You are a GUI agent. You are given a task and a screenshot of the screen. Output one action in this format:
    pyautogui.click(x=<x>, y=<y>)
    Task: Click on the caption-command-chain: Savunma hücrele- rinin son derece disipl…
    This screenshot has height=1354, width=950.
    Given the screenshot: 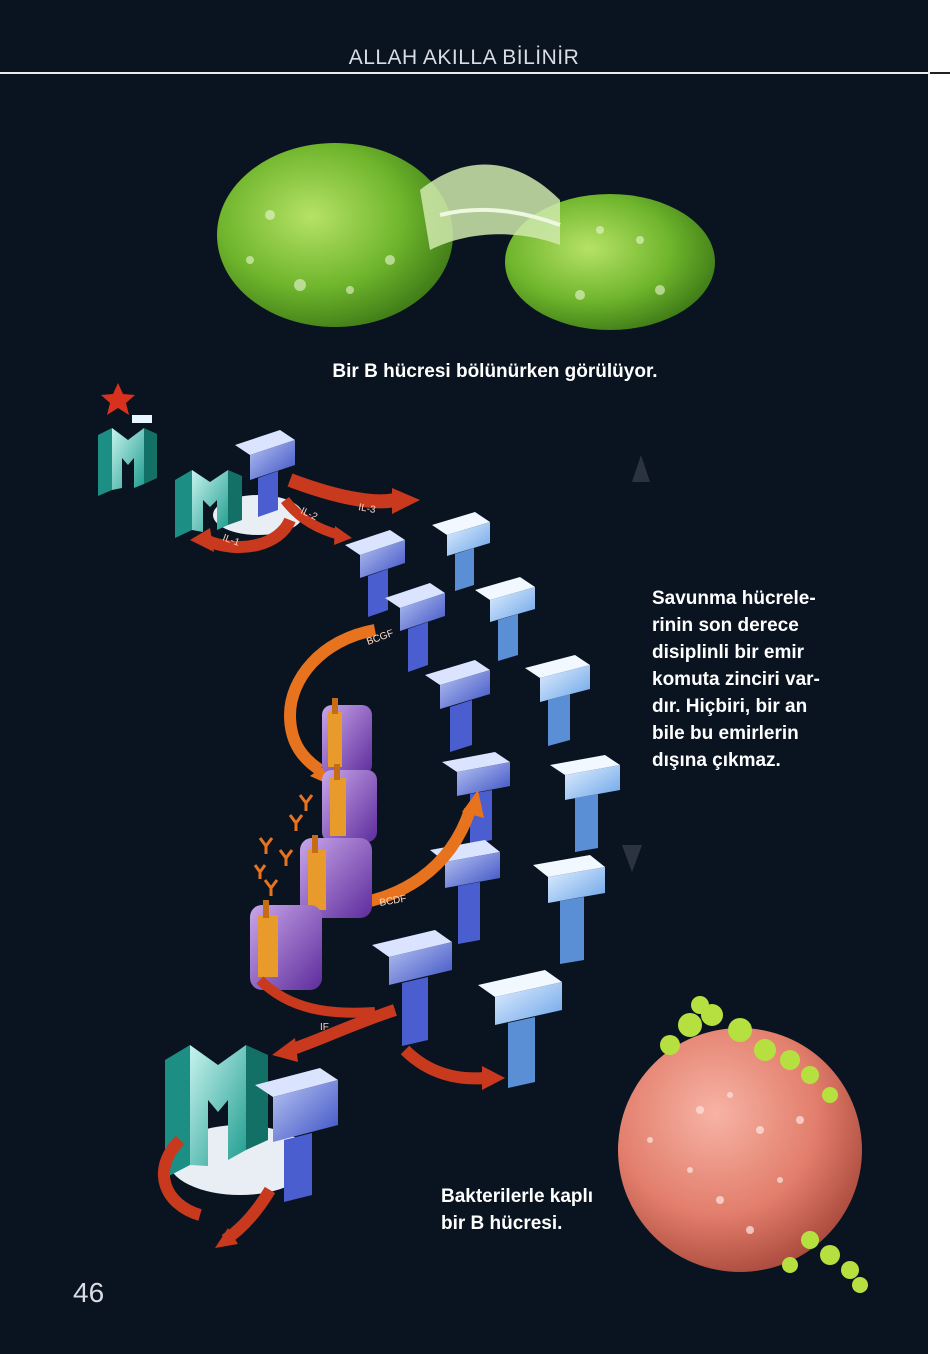 What is the action you would take?
    pyautogui.click(x=772, y=679)
    